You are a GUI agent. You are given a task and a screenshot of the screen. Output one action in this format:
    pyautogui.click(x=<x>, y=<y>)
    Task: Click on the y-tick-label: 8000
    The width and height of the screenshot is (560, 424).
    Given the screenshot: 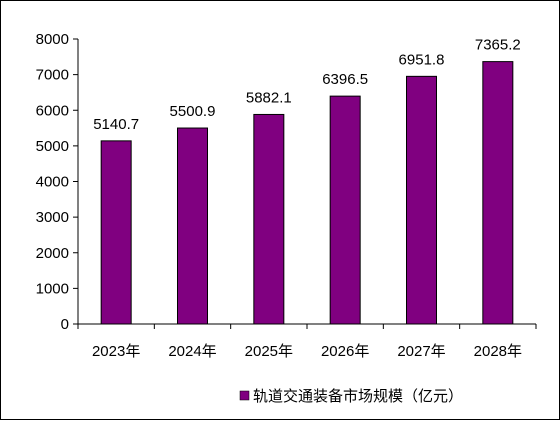 What is the action you would take?
    pyautogui.click(x=52, y=39)
    